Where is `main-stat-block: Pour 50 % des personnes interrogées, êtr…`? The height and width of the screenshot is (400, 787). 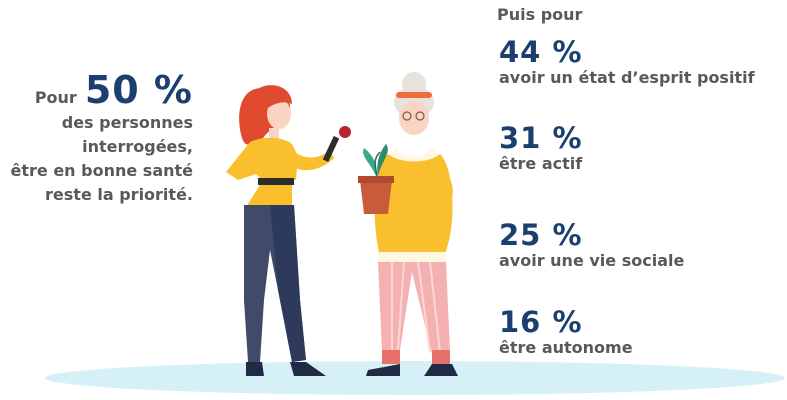 main-stat-block: Pour 50 % des personnes interrogées, êtr… is located at coordinates (98, 138).